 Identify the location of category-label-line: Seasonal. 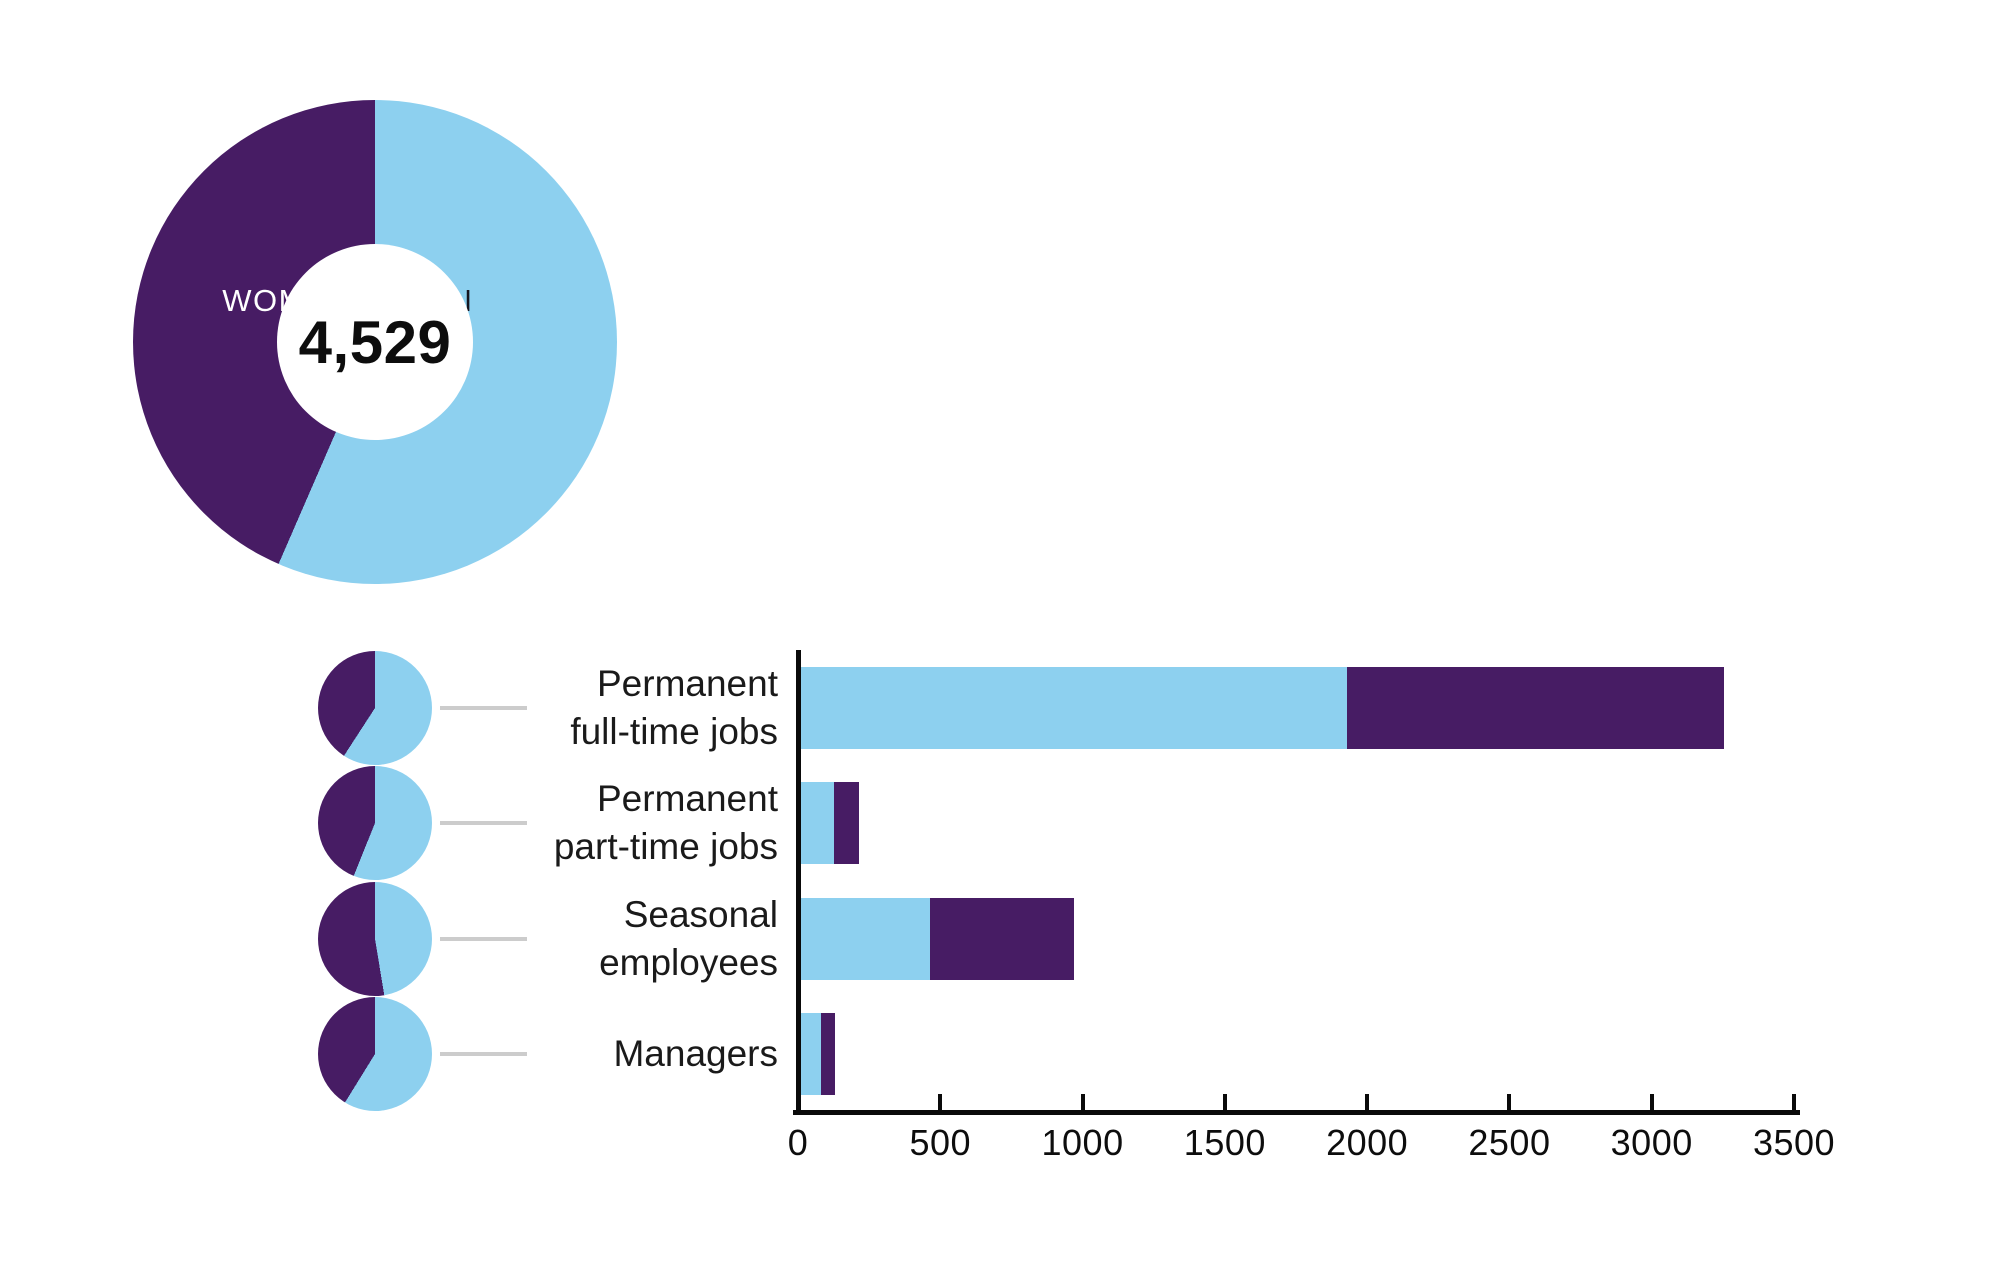
(700, 914).